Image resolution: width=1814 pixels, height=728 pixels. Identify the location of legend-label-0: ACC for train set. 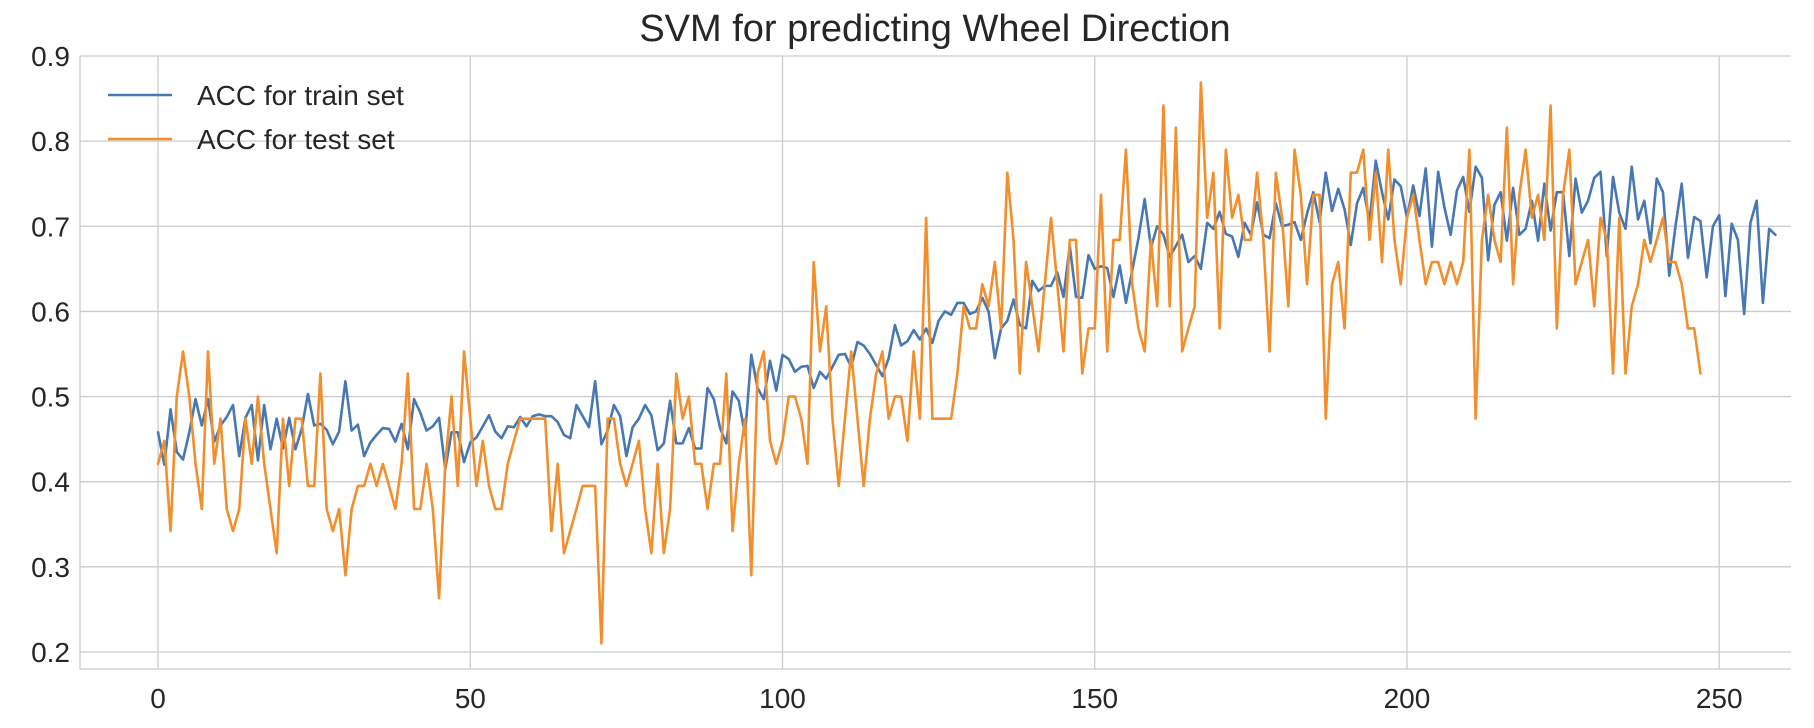
(300, 95).